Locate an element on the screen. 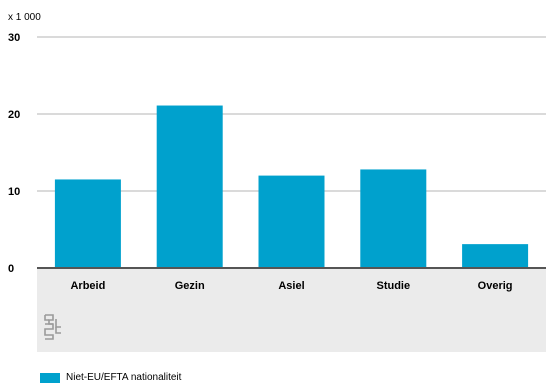 The width and height of the screenshot is (546, 387). legend: Niet-EU/EFTA nationaliteit is located at coordinates (110, 377).